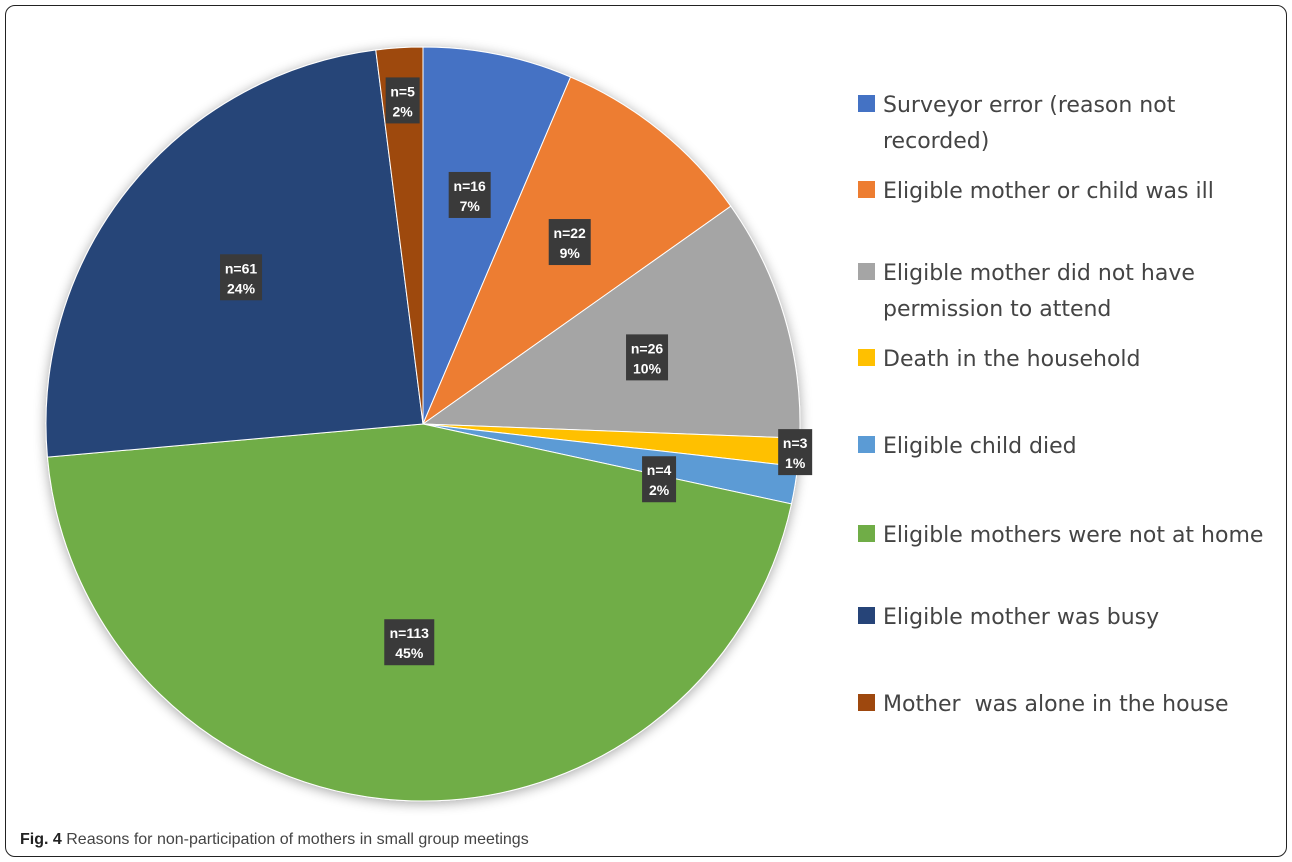 The width and height of the screenshot is (1292, 862). I want to click on legend-item-child-died: Eligible child died, so click(1070, 447).